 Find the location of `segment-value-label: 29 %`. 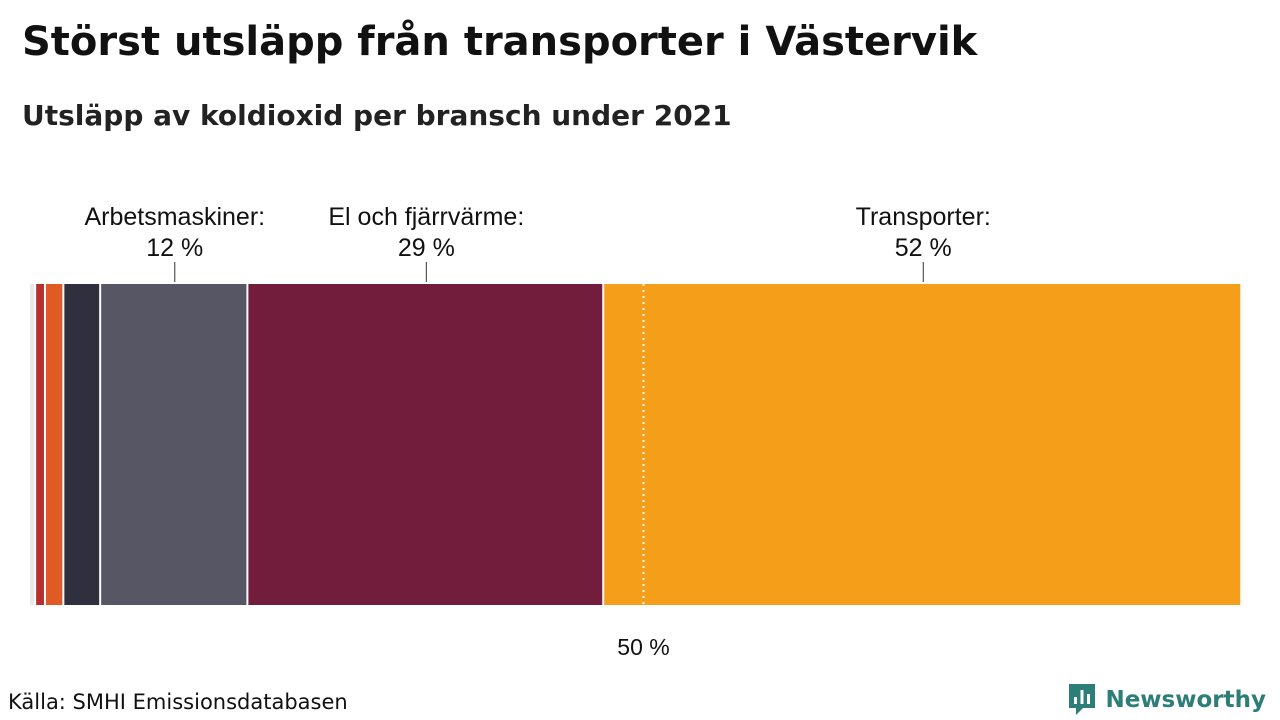

segment-value-label: 29 % is located at coordinates (426, 248).